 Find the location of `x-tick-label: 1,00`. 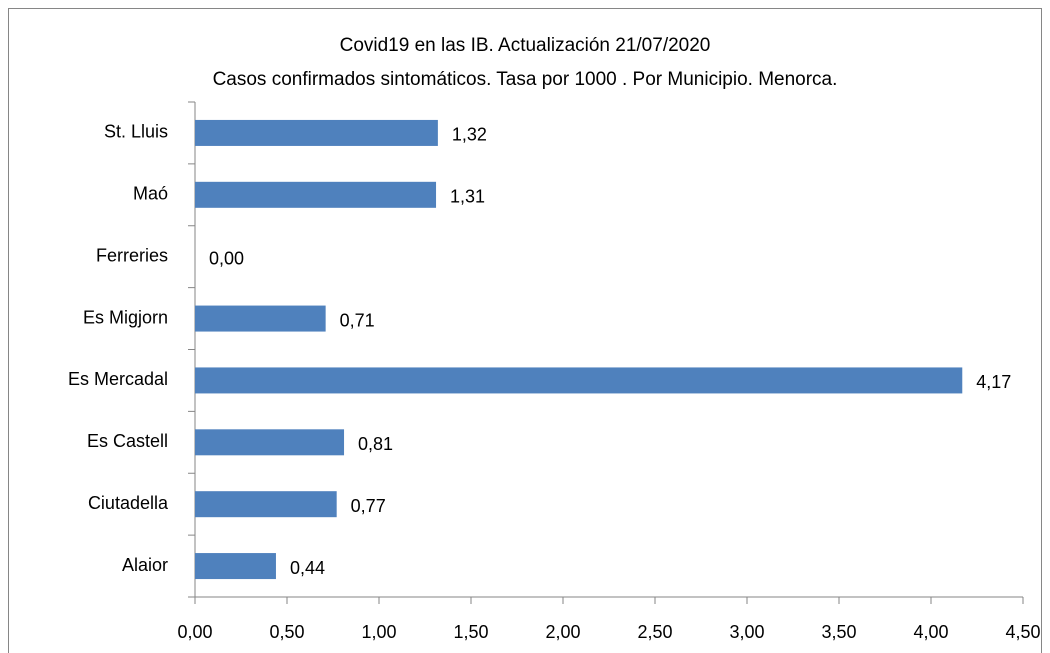

x-tick-label: 1,00 is located at coordinates (378, 632).